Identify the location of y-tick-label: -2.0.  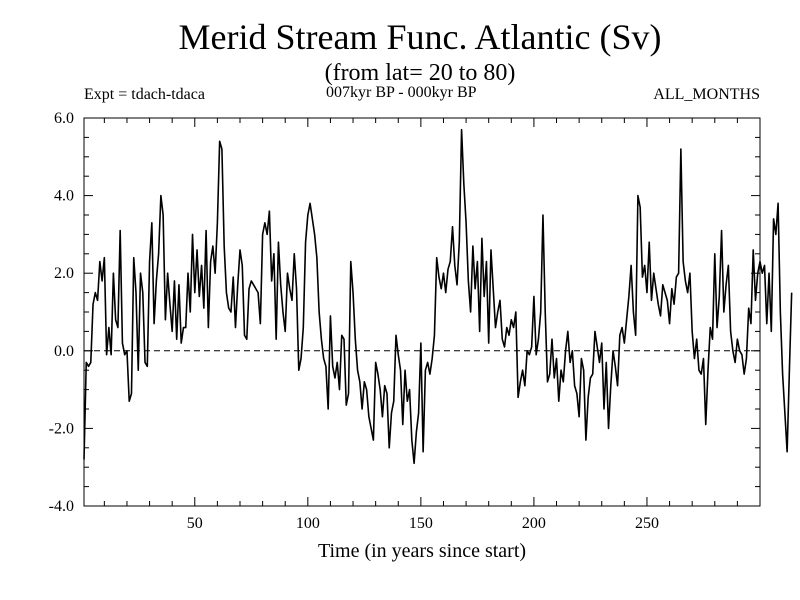
(61, 428).